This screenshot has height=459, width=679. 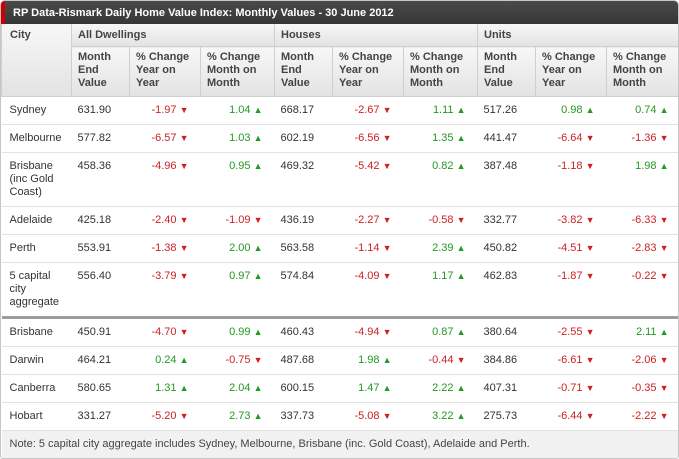 I want to click on houses-month-end-value-cell: 460.43, so click(x=303, y=331).